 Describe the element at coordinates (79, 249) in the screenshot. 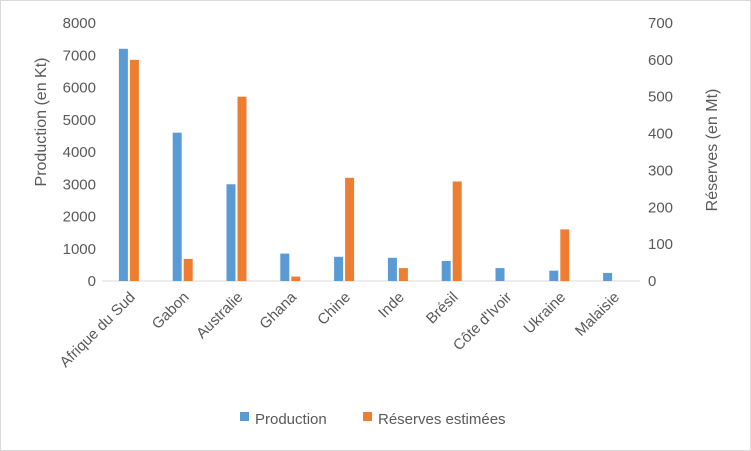

I see `y-tick-left-label: 1000` at that location.